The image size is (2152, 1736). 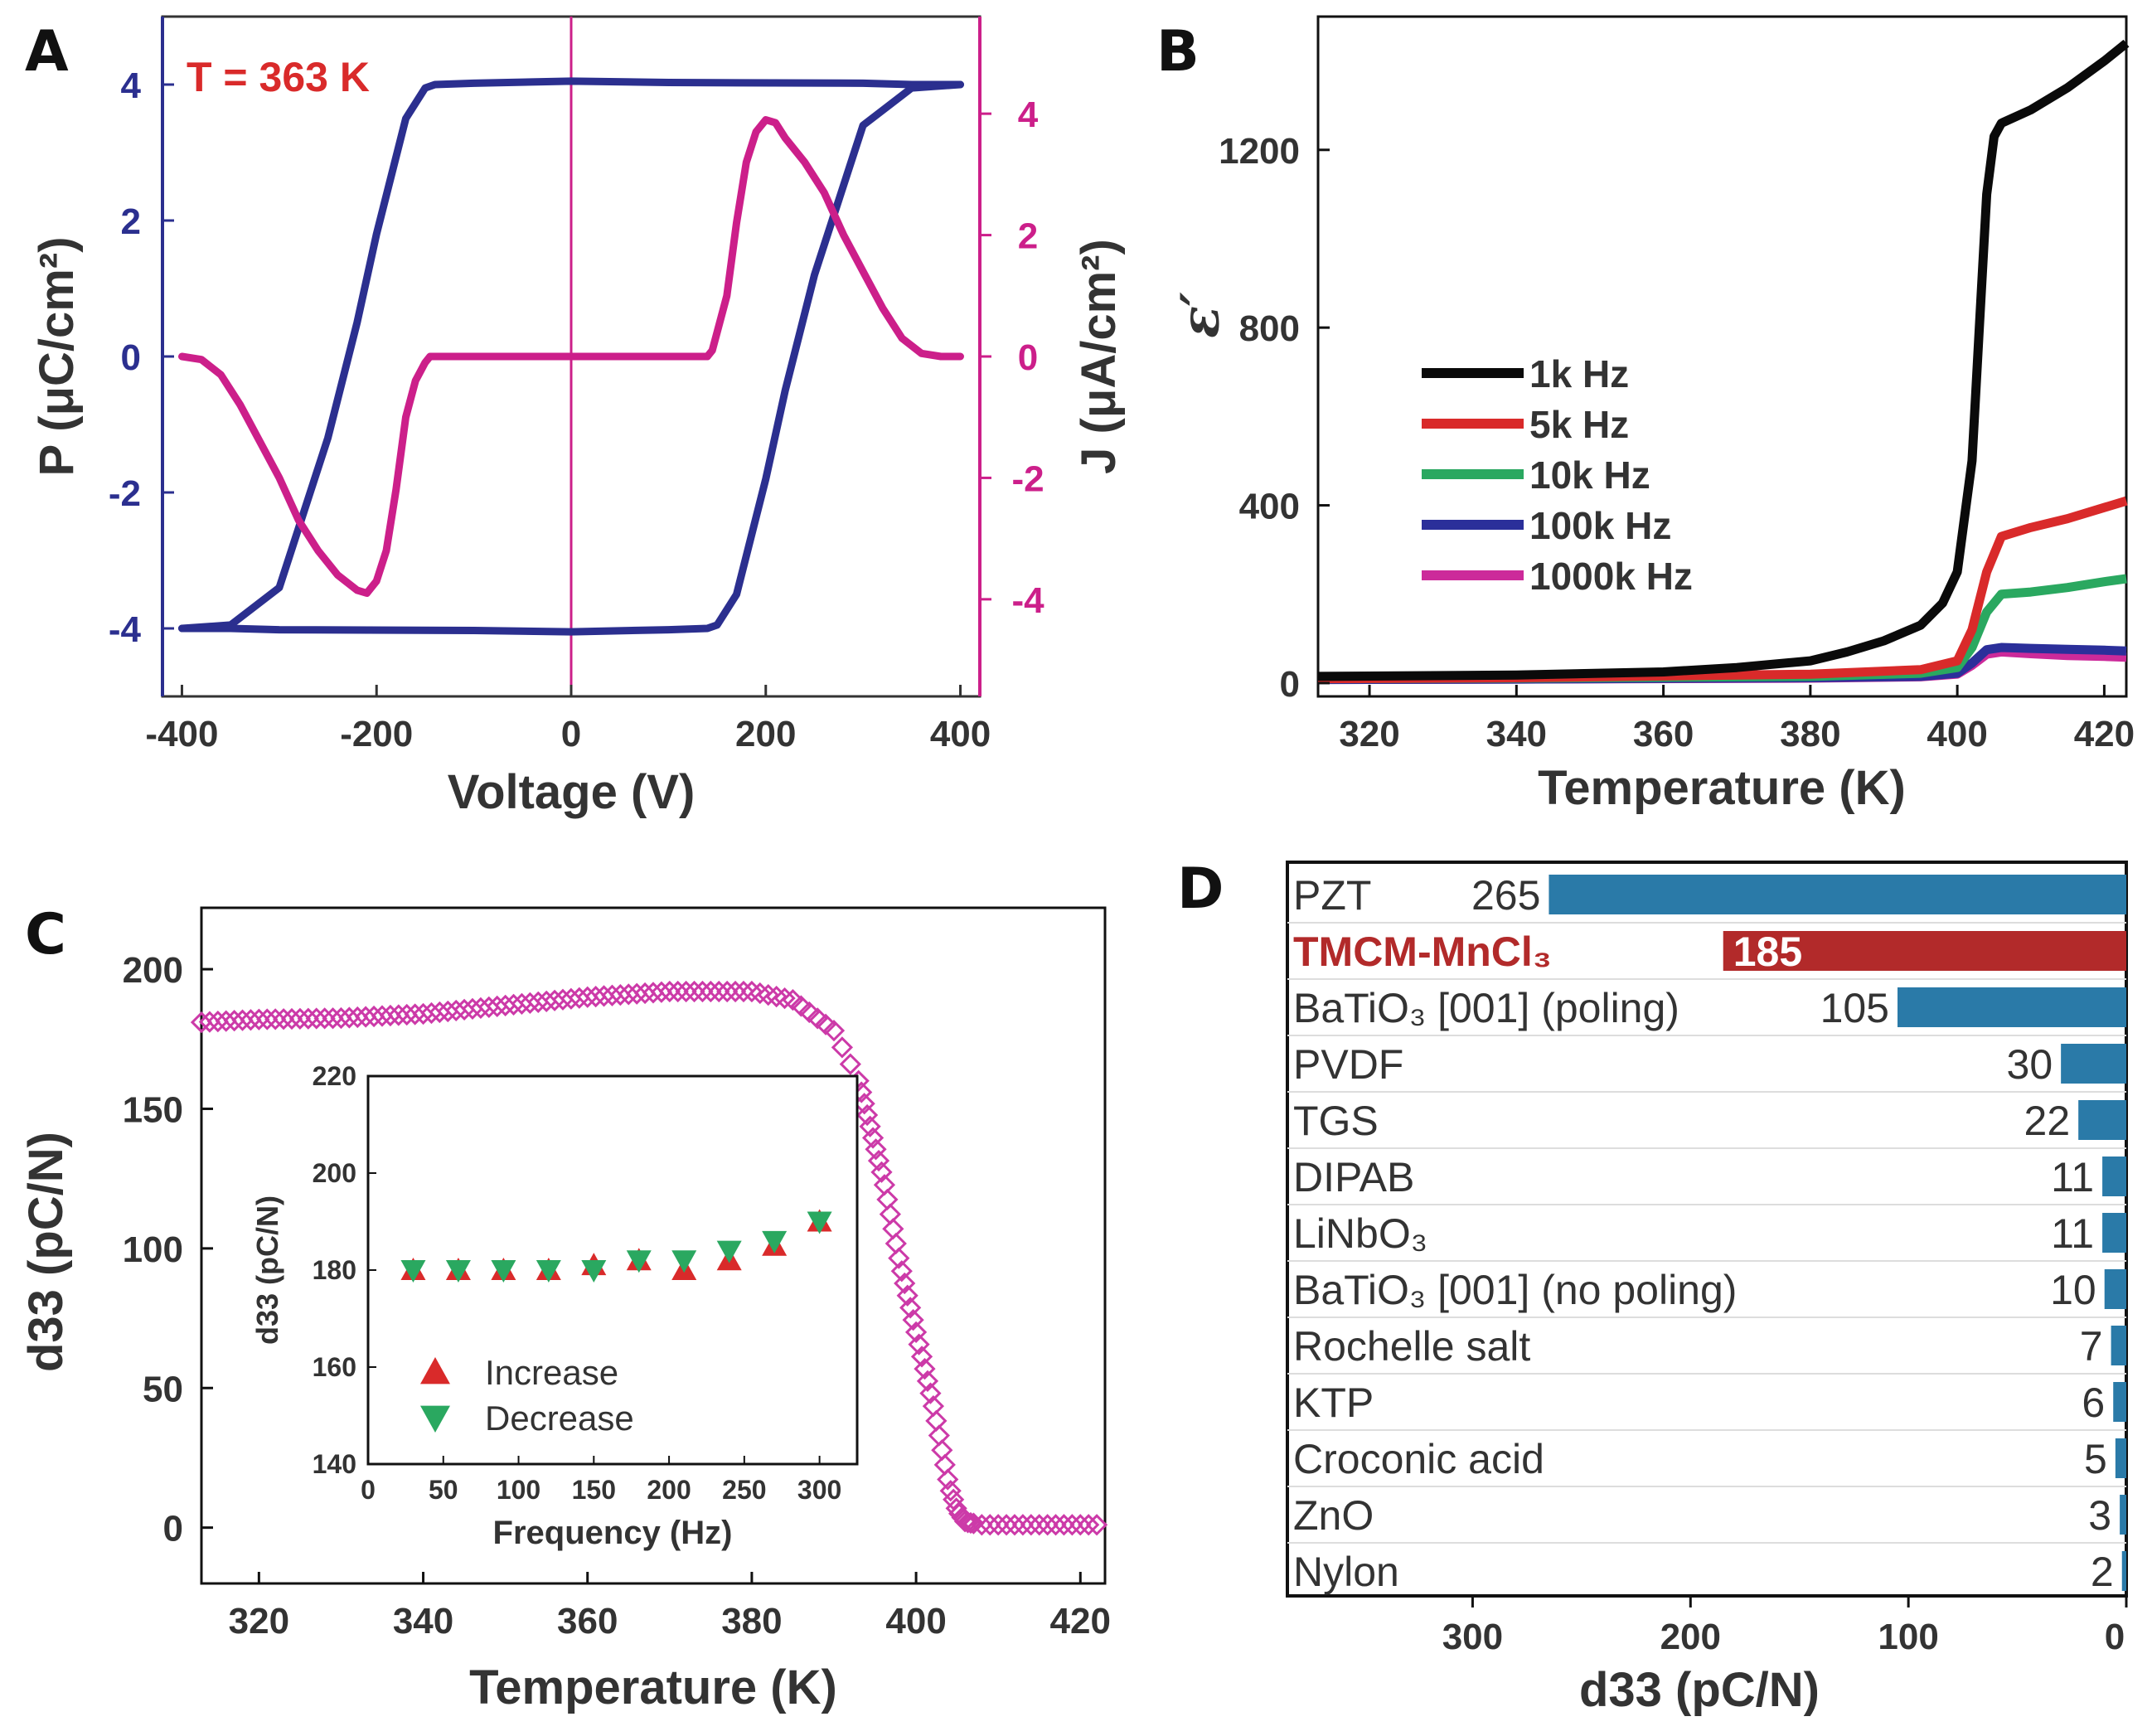 I want to click on panel-d-category-1: TMCM-MnCl₃, so click(x=1422, y=952).